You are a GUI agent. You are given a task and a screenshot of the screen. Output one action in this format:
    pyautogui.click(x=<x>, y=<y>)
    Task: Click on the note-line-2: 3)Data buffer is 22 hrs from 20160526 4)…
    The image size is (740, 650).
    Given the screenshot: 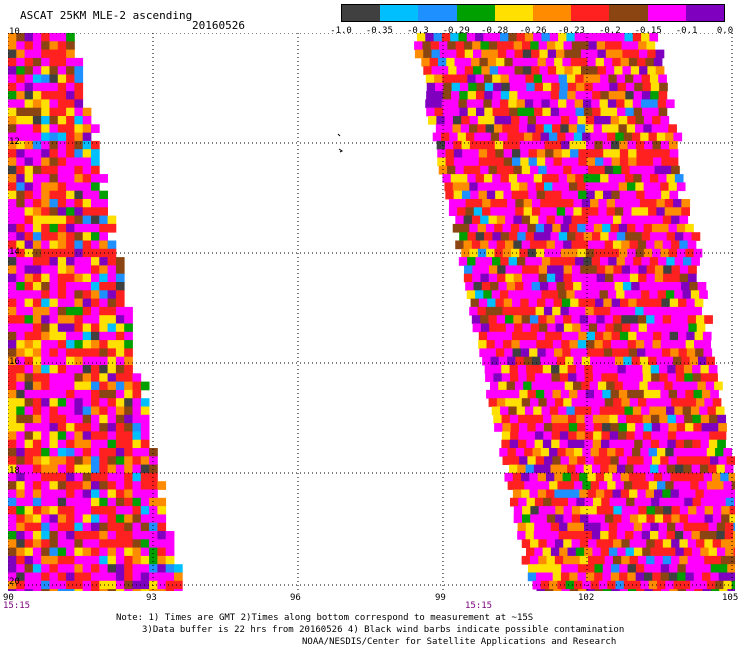 What is the action you would take?
    pyautogui.click(x=383, y=630)
    